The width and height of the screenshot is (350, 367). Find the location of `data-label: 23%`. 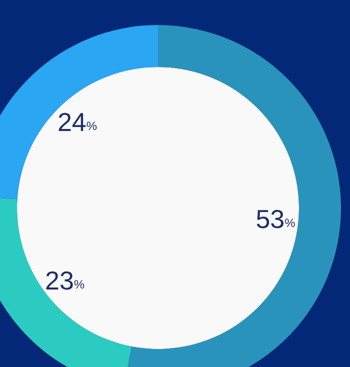

data-label: 23% is located at coordinates (64, 280).